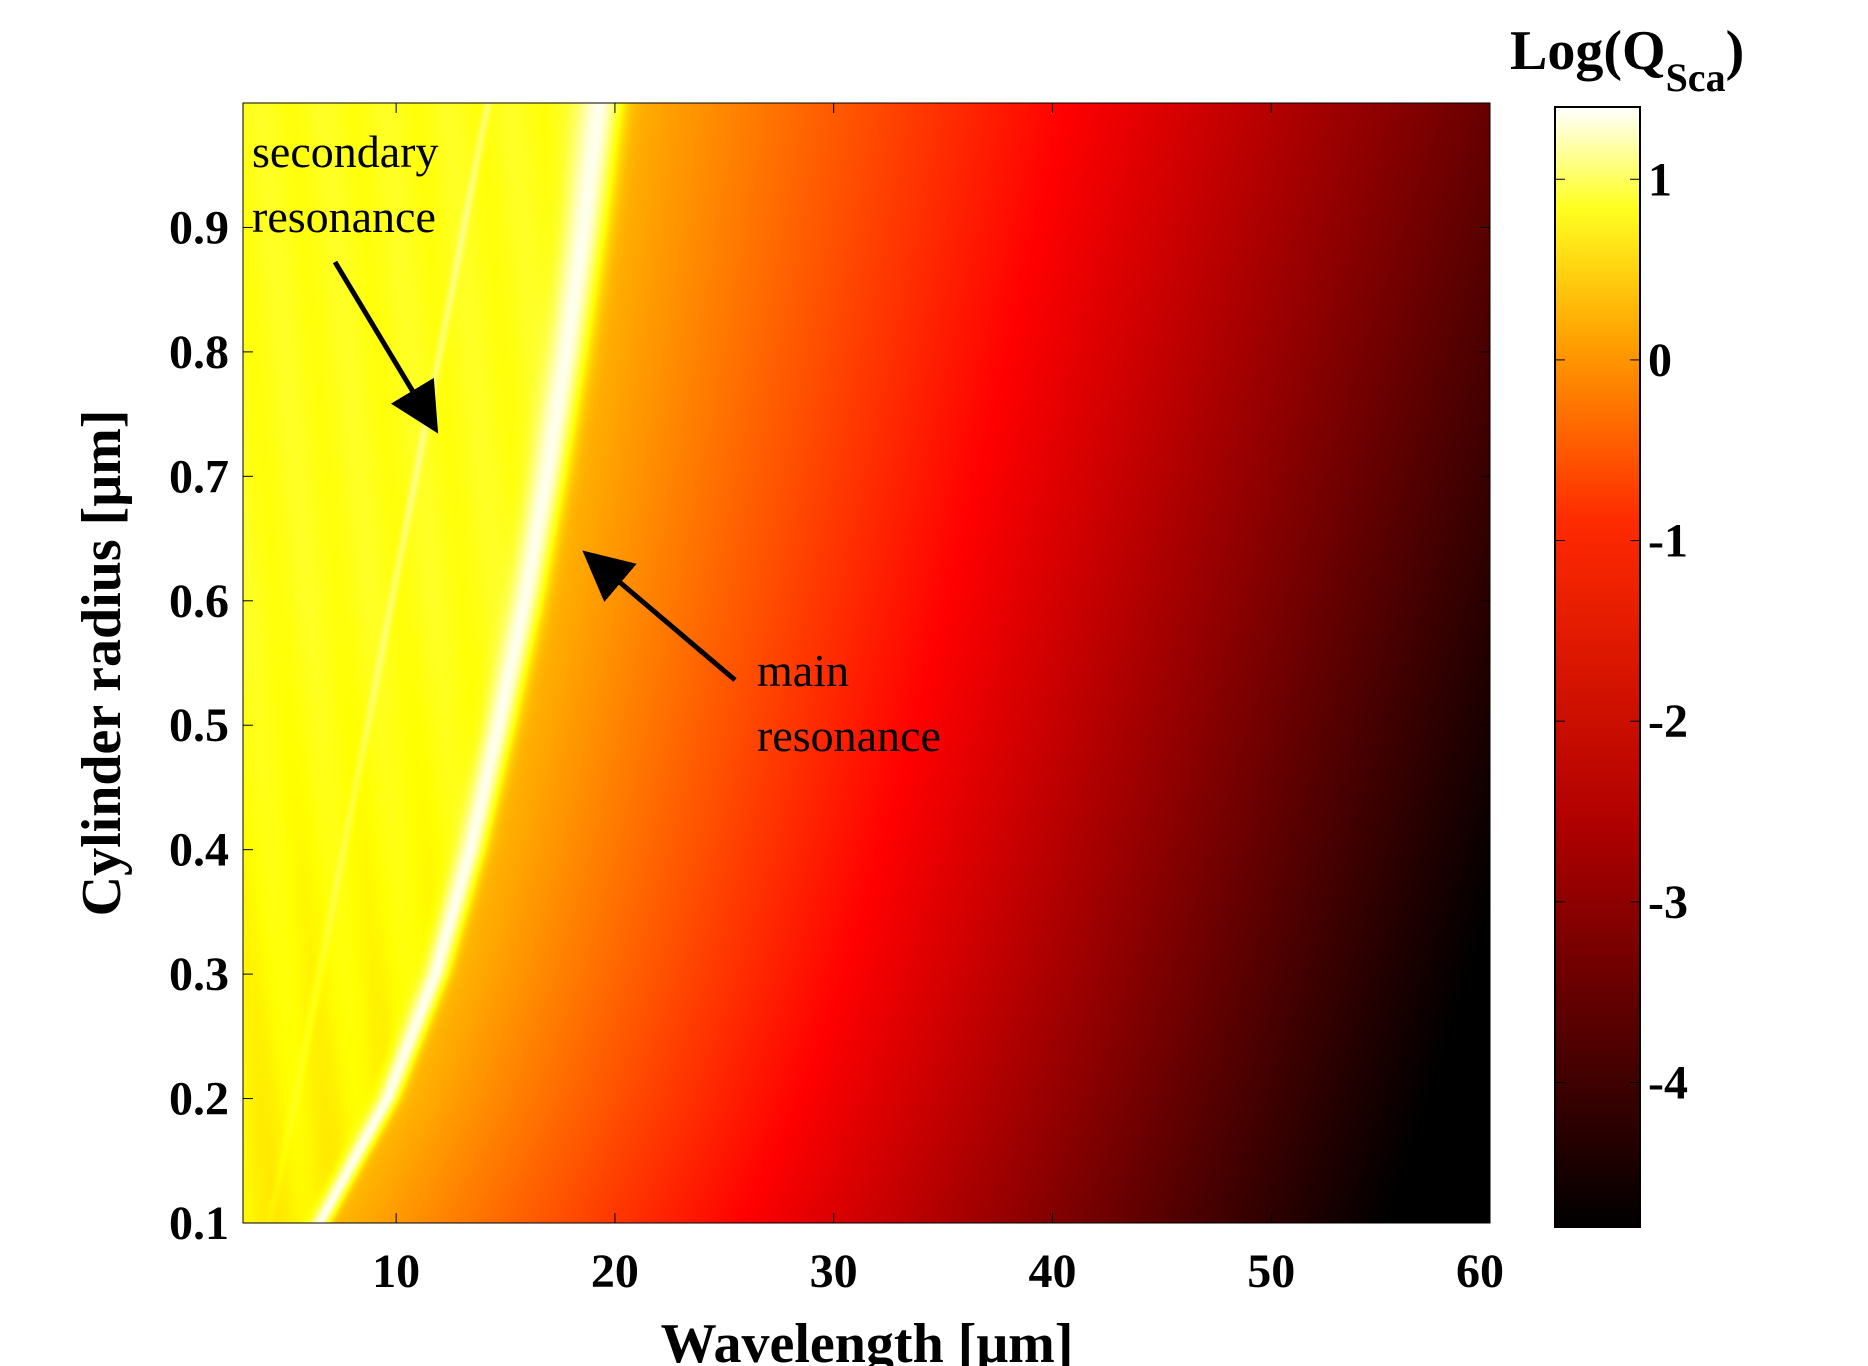 This screenshot has width=1868, height=1366. I want to click on x-tick-label: 50, so click(1271, 1271).